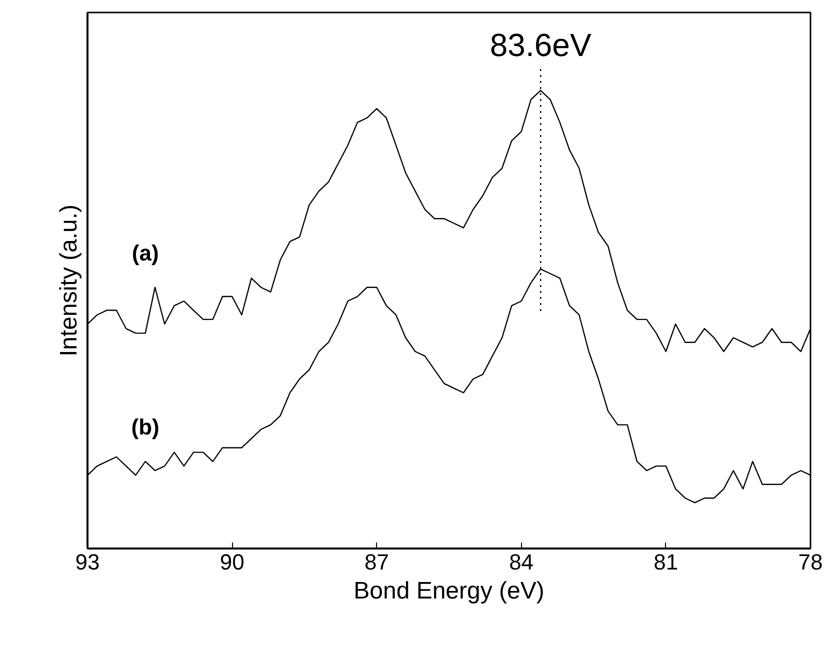  Describe the element at coordinates (69, 280) in the screenshot. I see `y-axis-title: Intensity (a.u.)` at that location.